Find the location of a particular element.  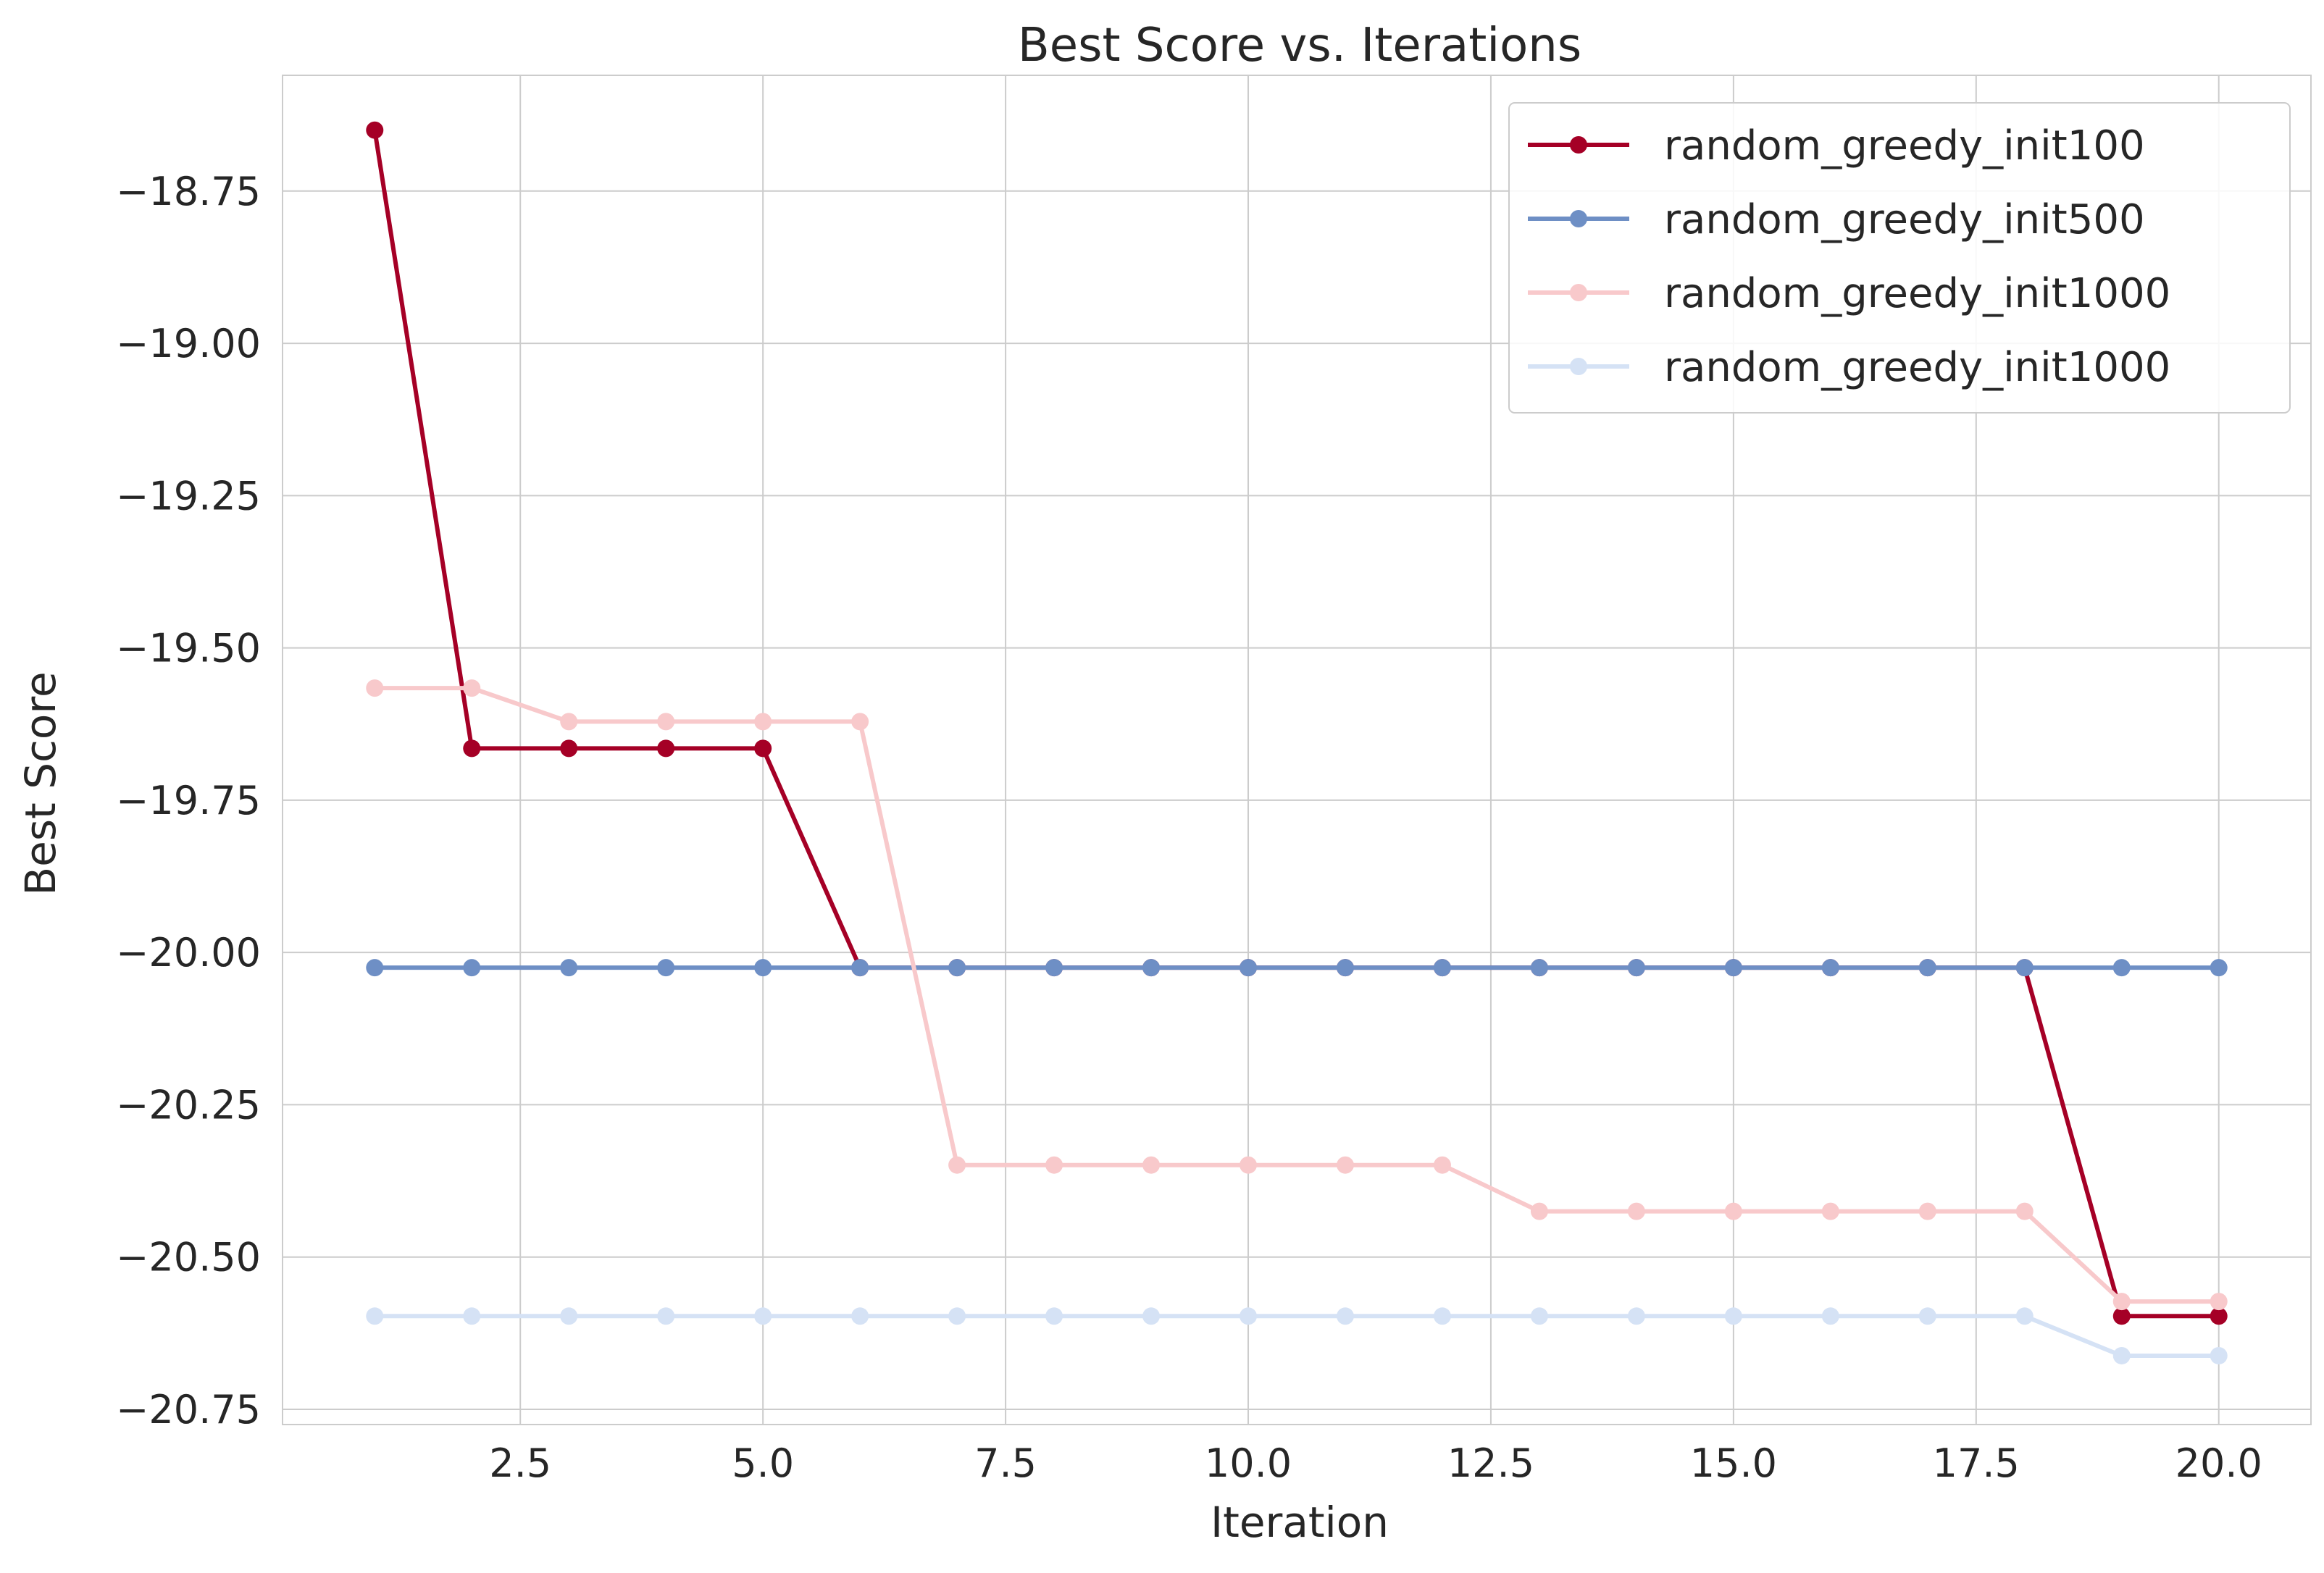

legend-item: random_greedy_init100 is located at coordinates (1836, 145).